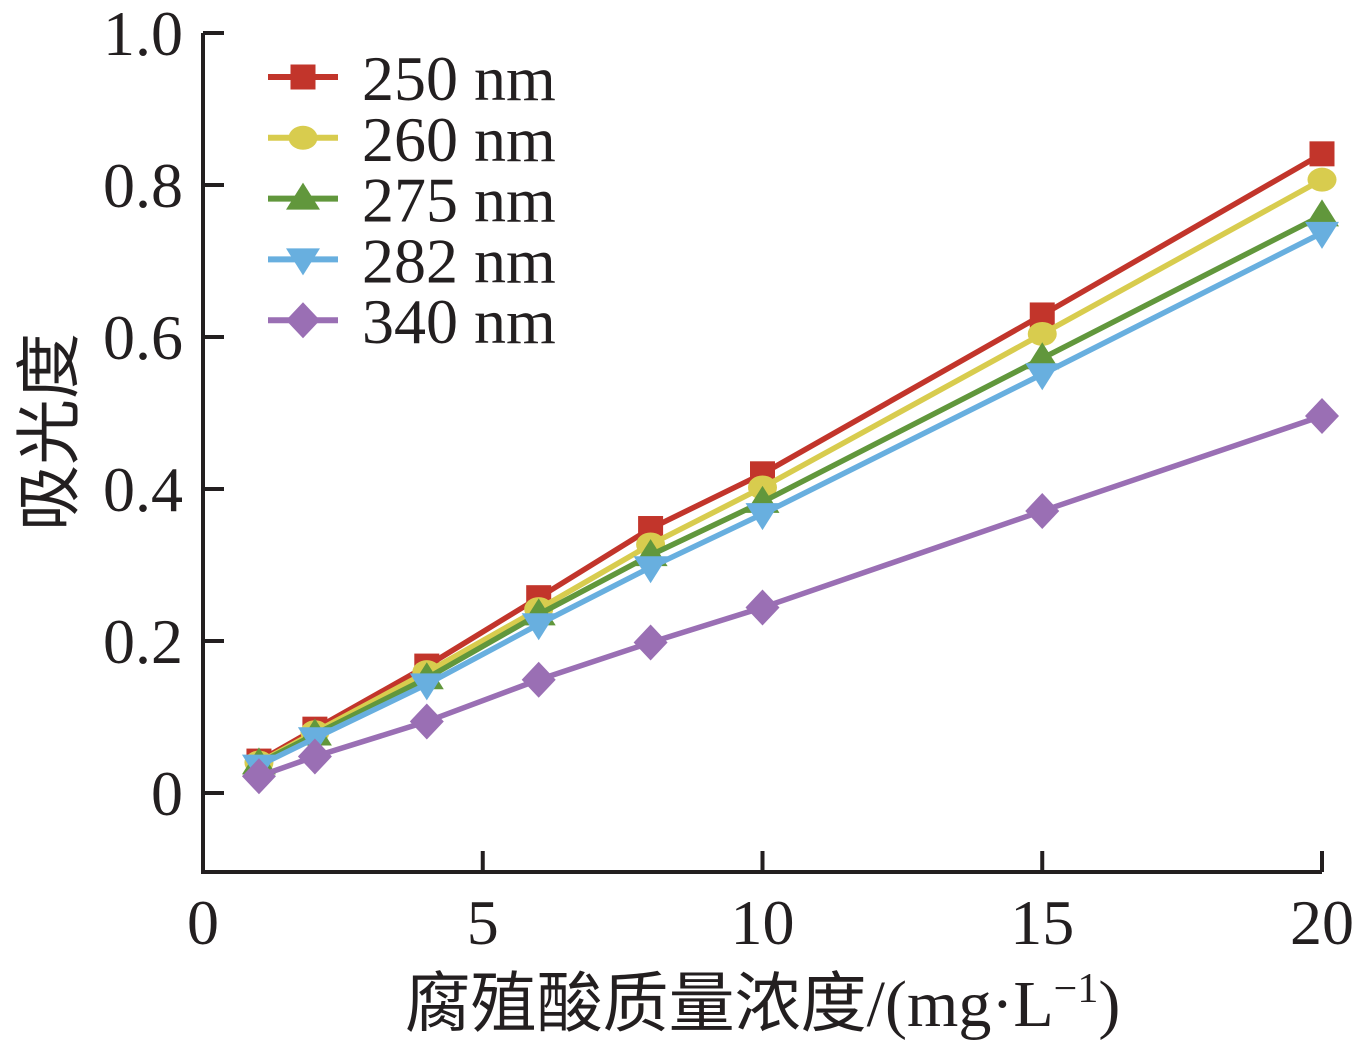 The width and height of the screenshot is (1360, 1051). Describe the element at coordinates (459, 321) in the screenshot. I see `legend-label: 340 nm` at that location.